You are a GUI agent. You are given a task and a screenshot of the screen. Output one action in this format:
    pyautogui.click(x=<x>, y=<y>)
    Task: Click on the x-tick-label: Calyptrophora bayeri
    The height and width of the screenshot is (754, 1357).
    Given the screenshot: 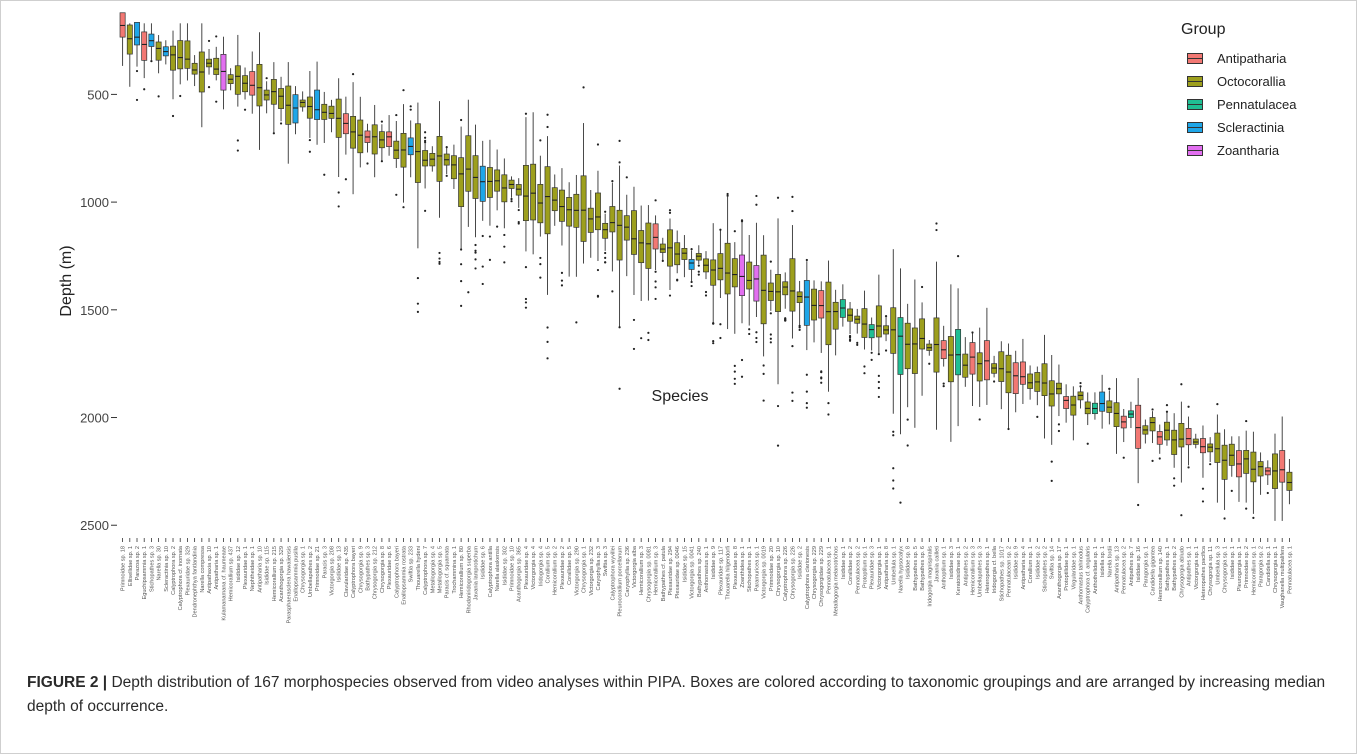 What is the action you would take?
    pyautogui.click(x=397, y=572)
    